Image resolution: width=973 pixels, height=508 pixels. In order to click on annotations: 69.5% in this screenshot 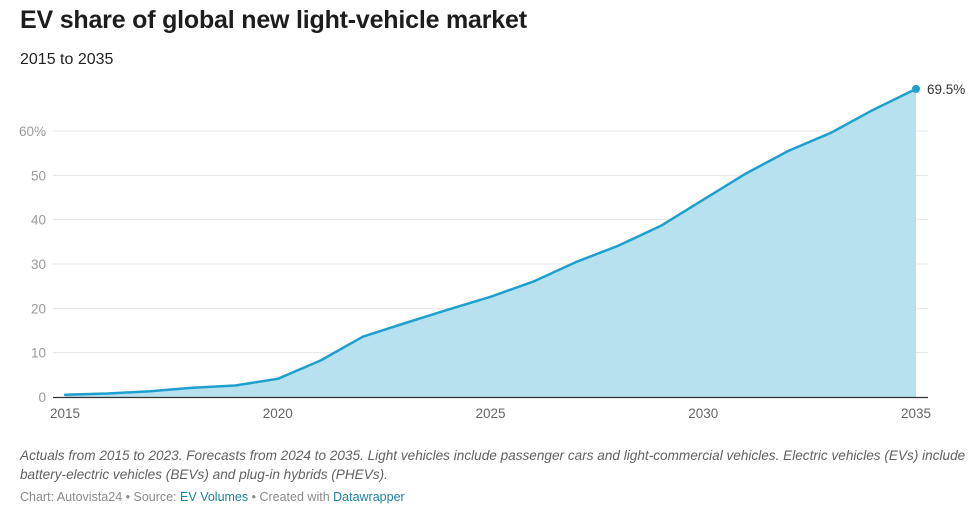, I will do `click(938, 89)`.